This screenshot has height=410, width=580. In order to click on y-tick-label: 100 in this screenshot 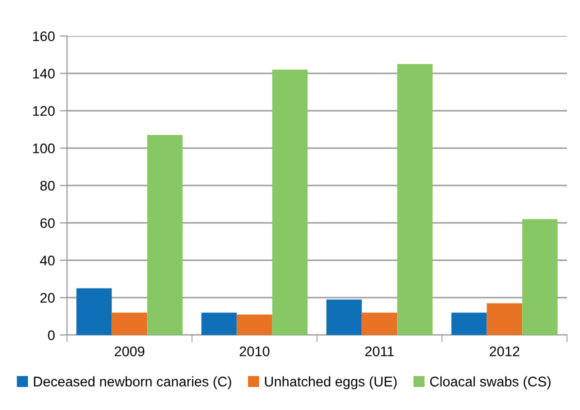, I will do `click(44, 148)`.